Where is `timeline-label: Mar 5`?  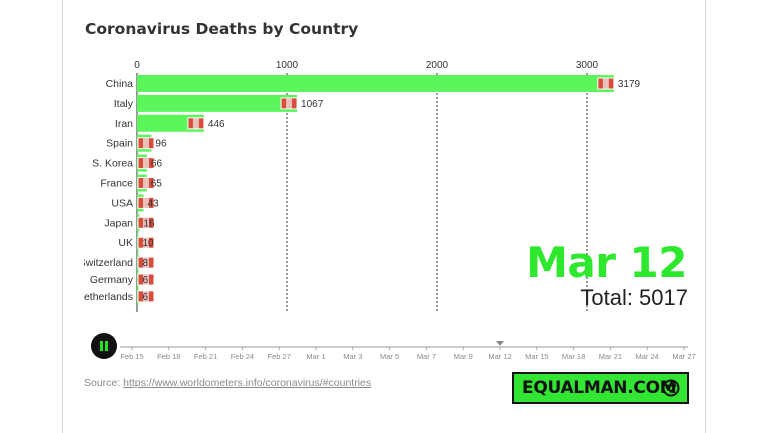
timeline-label: Mar 5 is located at coordinates (389, 356).